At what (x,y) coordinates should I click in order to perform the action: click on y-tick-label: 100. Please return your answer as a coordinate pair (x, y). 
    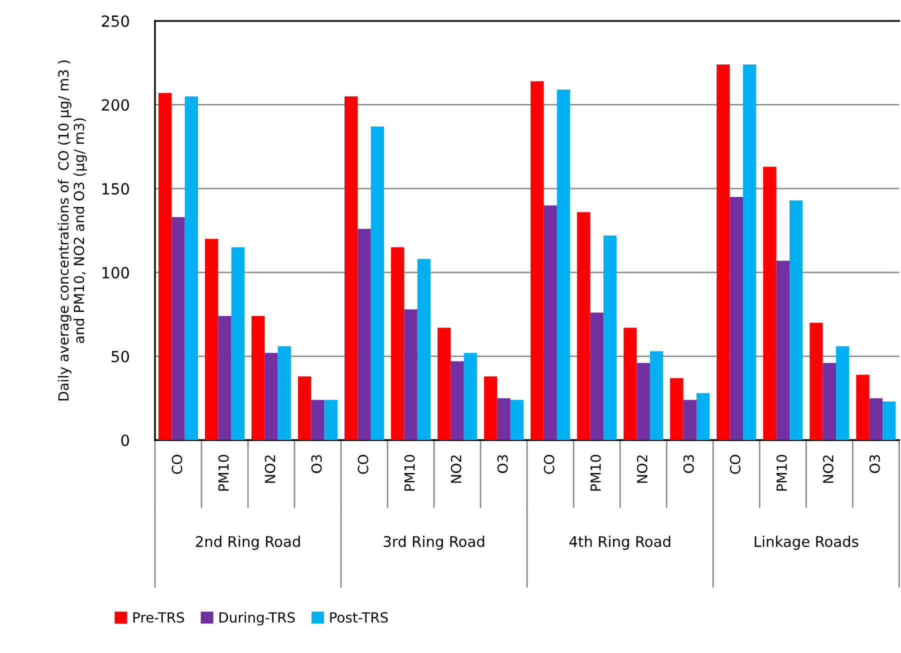
    Looking at the image, I should click on (115, 272).